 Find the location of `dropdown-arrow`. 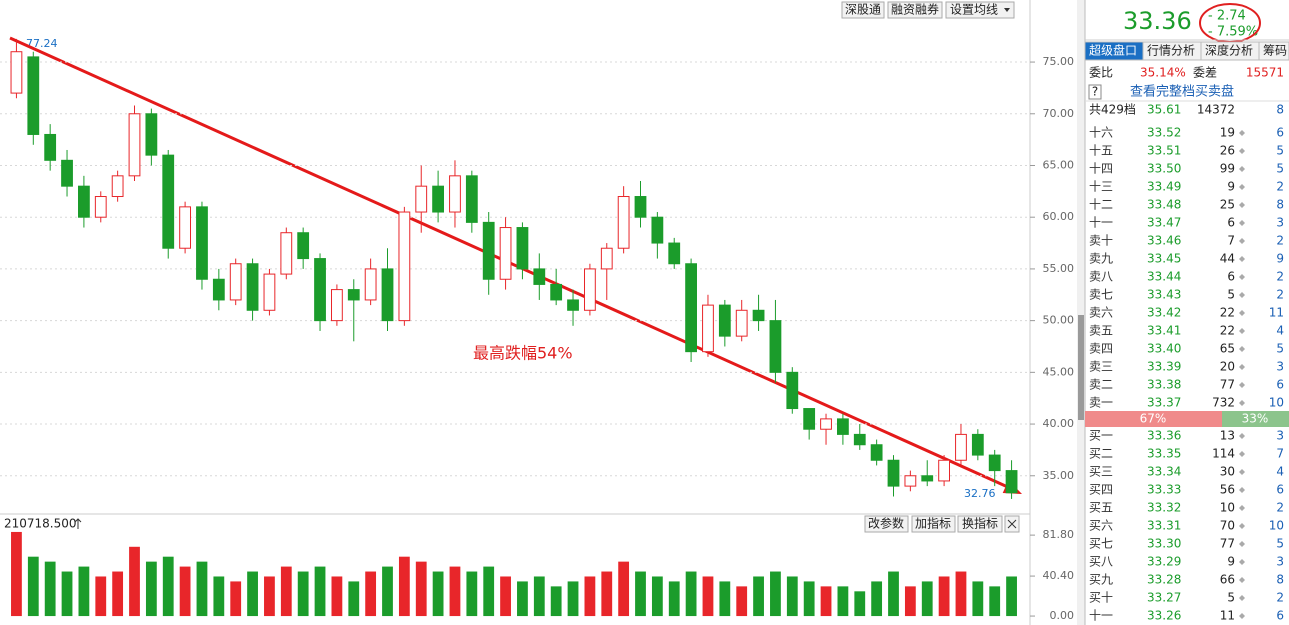

dropdown-arrow is located at coordinates (1007, 10).